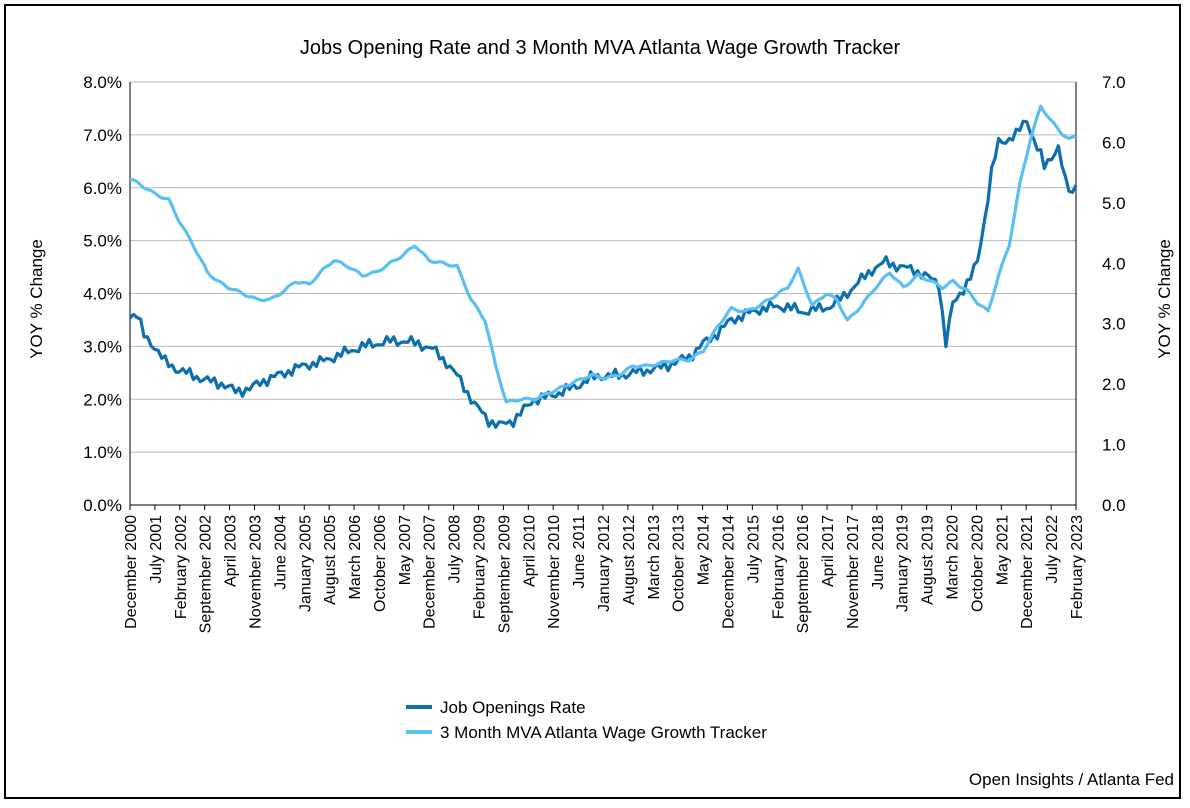 The height and width of the screenshot is (808, 1190). Describe the element at coordinates (102, 452) in the screenshot. I see `y-tick-left: 1.0%` at that location.